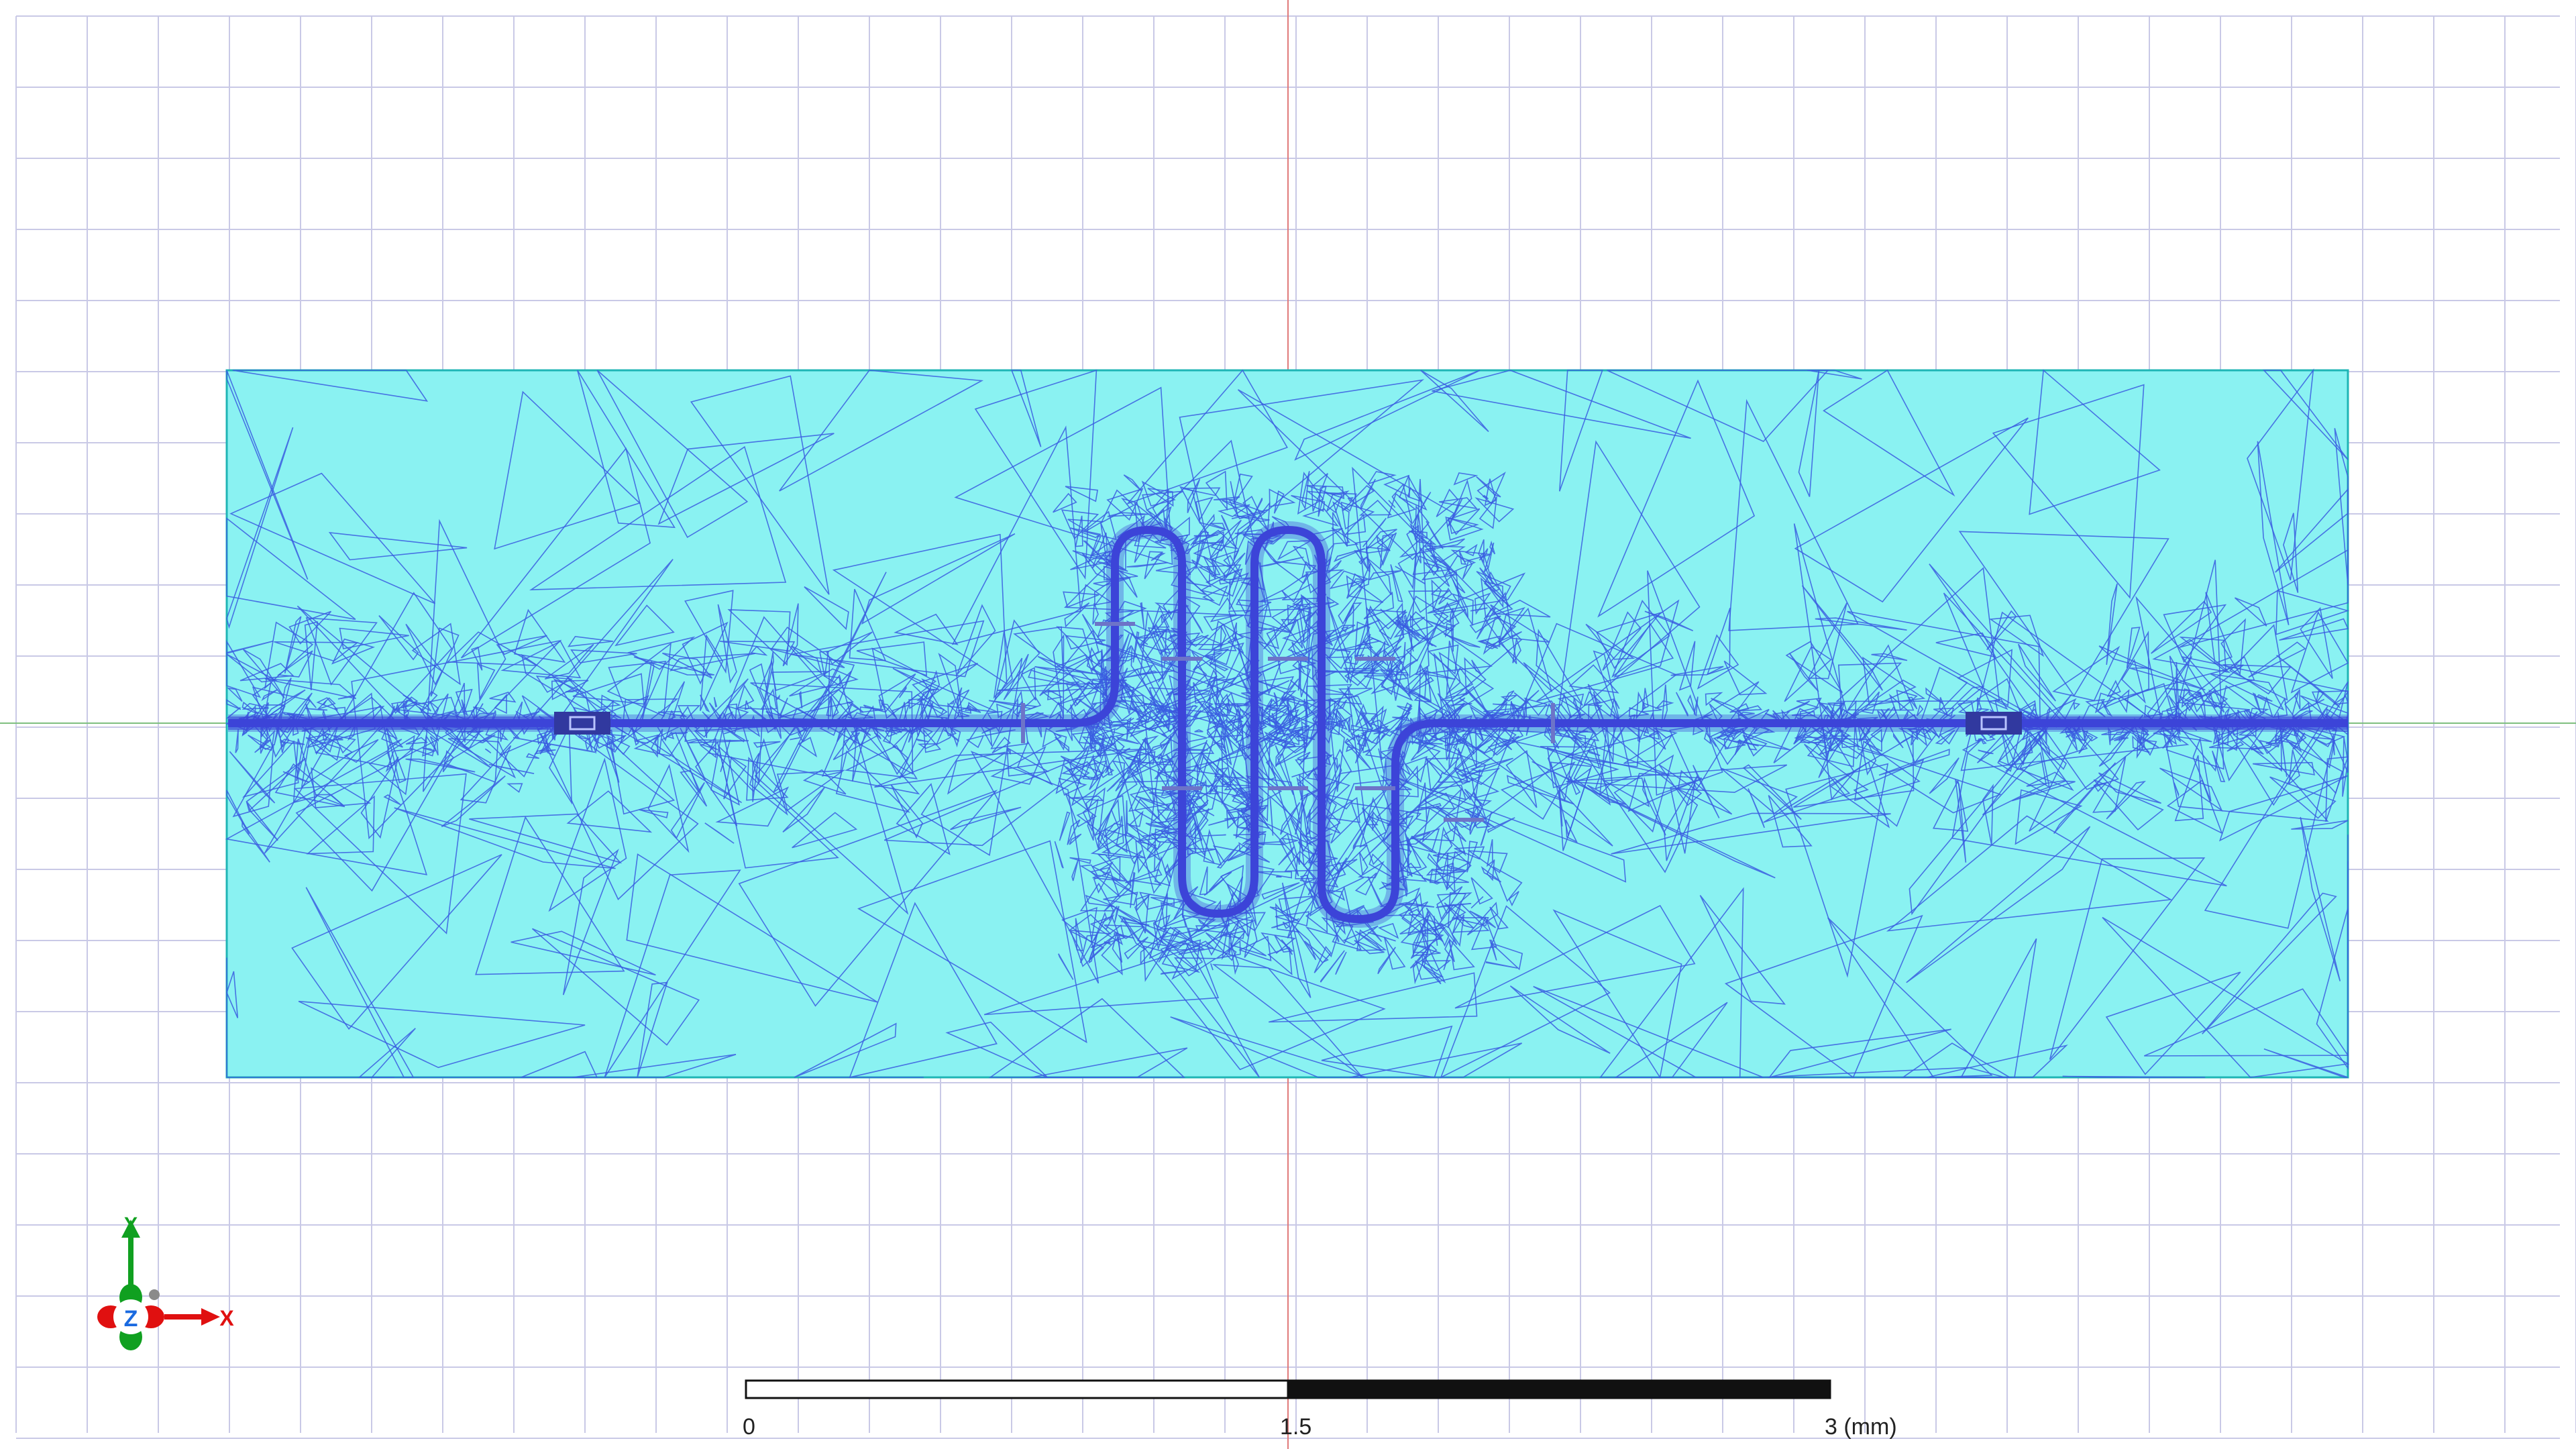 The width and height of the screenshot is (2576, 1449). What do you see at coordinates (1017, 1389) in the screenshot?
I see `scale-bar-white-segment` at bounding box center [1017, 1389].